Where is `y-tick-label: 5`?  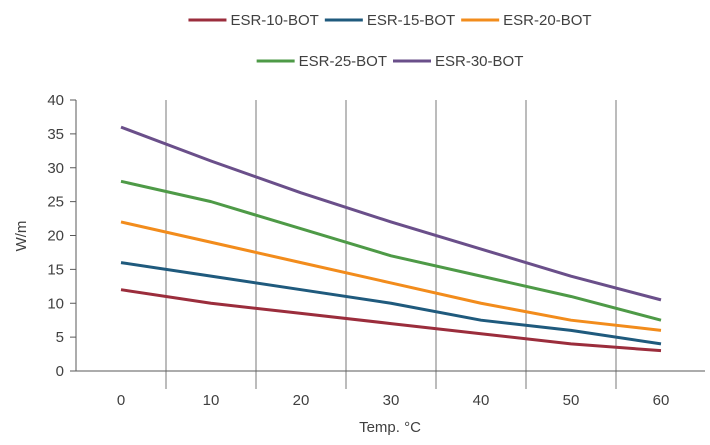
y-tick-label: 5 is located at coordinates (60, 337).